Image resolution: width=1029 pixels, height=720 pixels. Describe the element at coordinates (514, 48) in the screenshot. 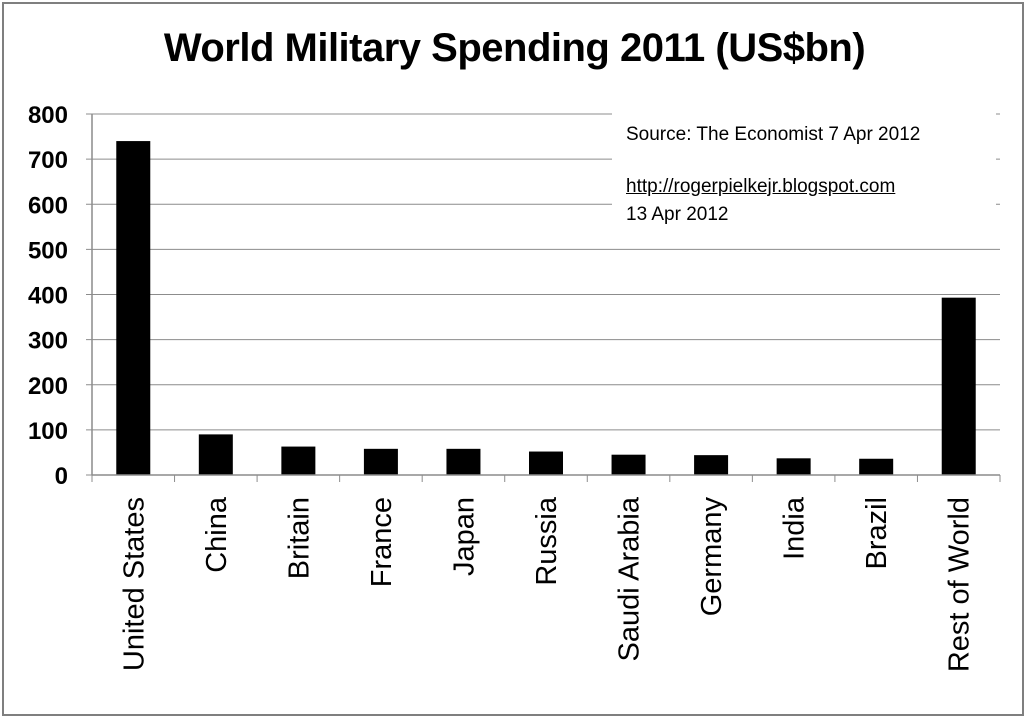

I see `chart-title: World Military Spending 2011 (US$bn)` at that location.